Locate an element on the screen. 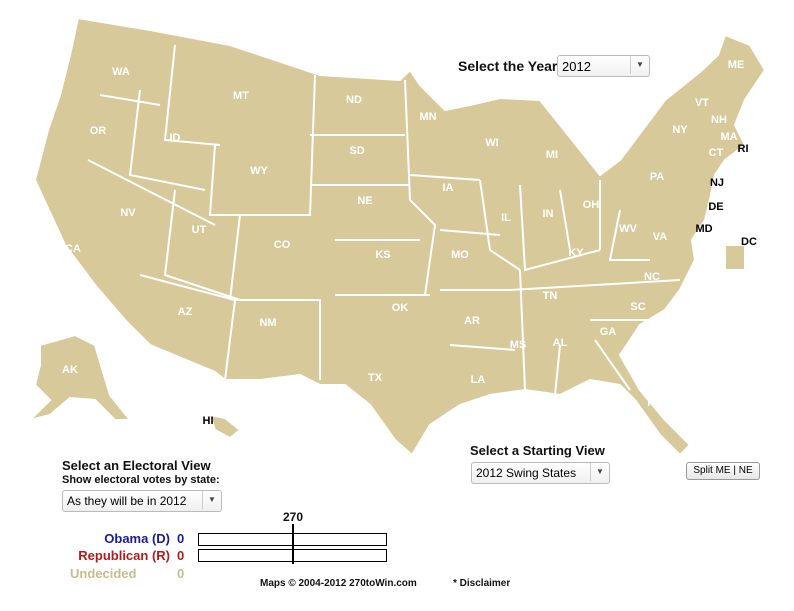 This screenshot has width=794, height=611. state-nh: NH is located at coordinates (719, 120).